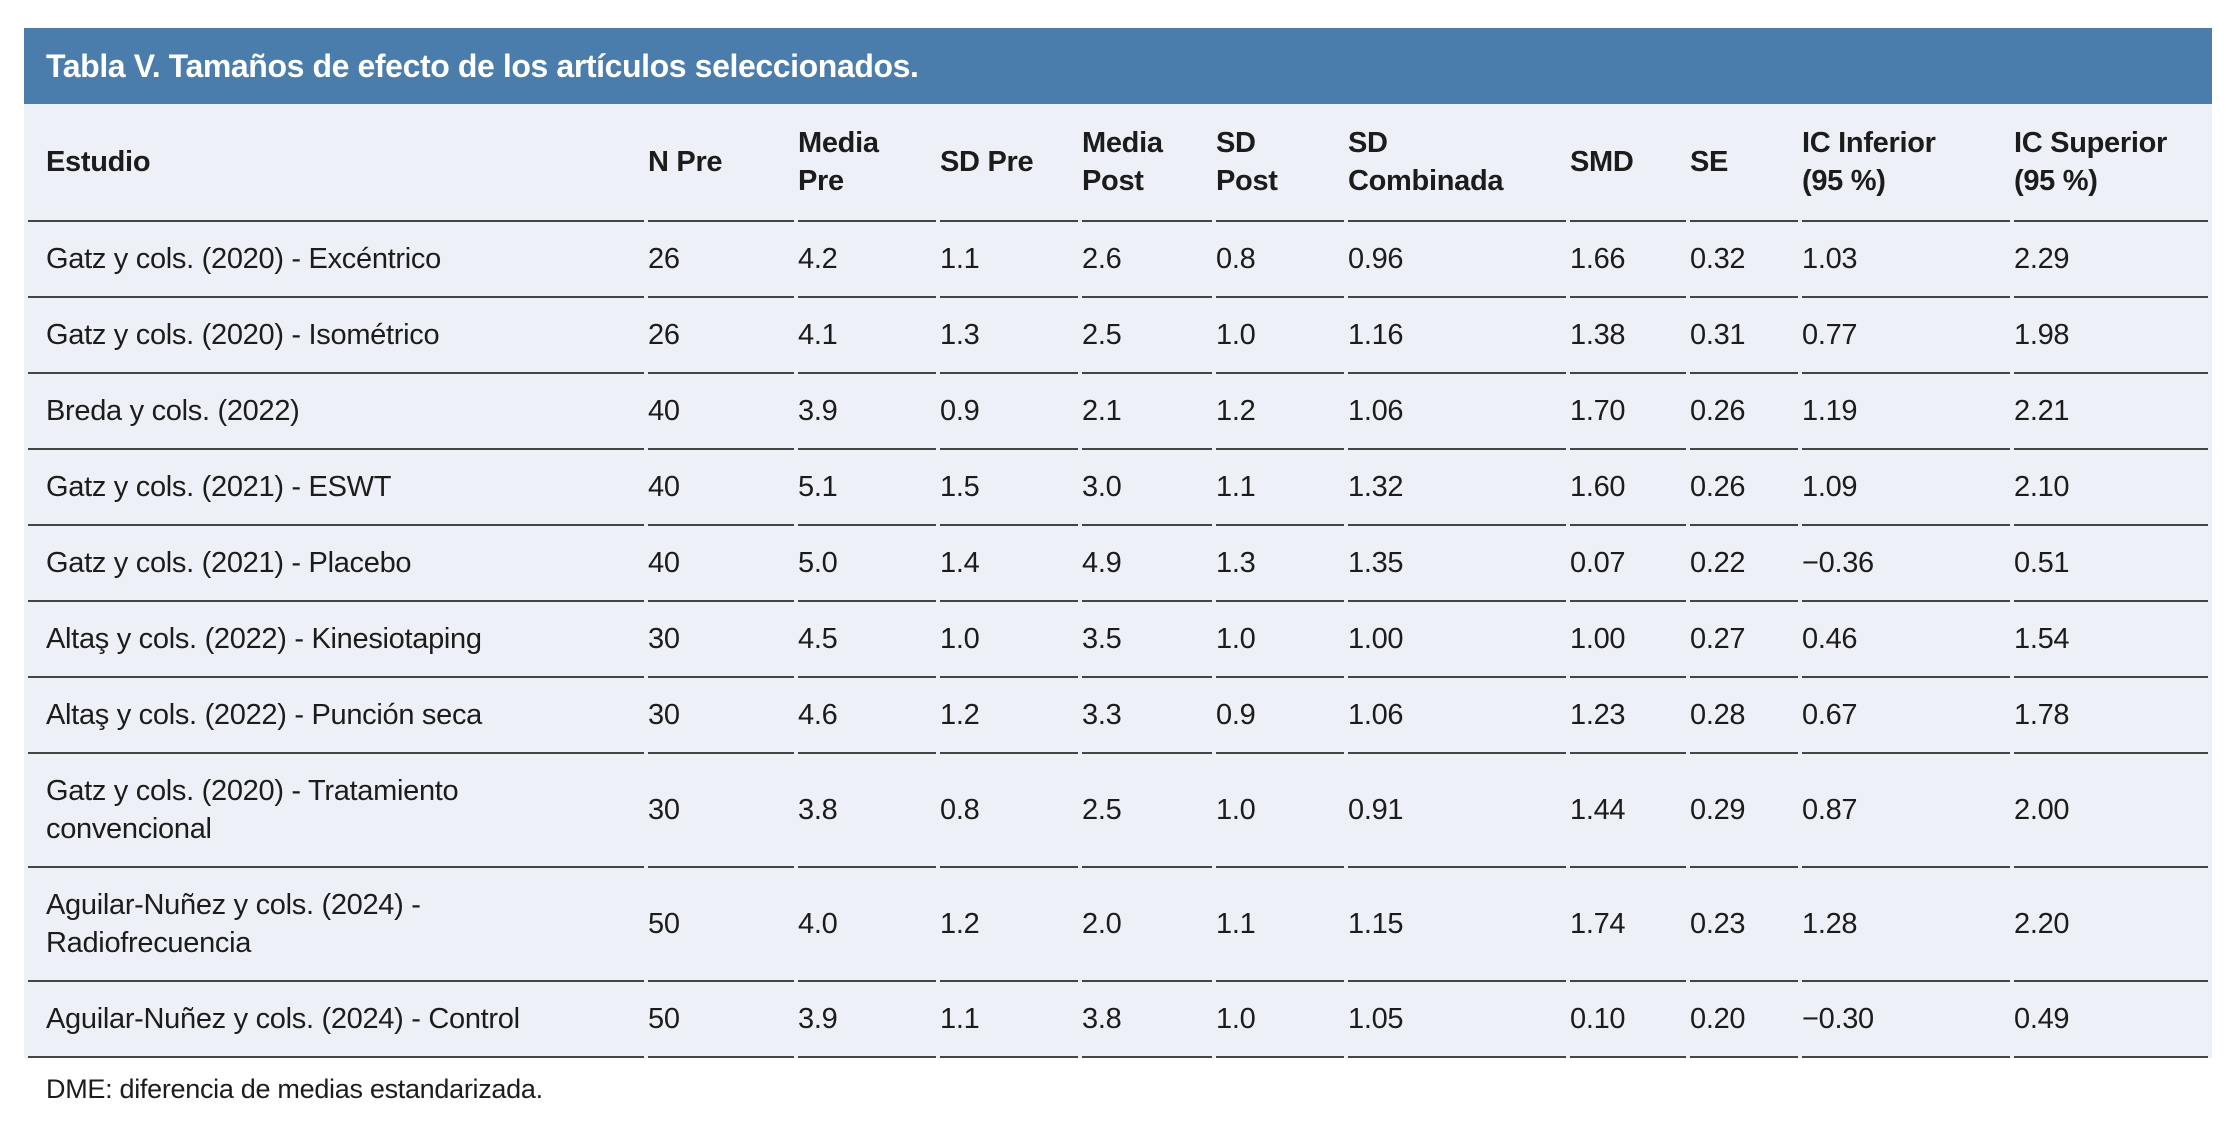 This screenshot has width=2226, height=1126. What do you see at coordinates (294, 1089) in the screenshot?
I see `table-footnote: DME: diferencia de medias estandarizada.` at bounding box center [294, 1089].